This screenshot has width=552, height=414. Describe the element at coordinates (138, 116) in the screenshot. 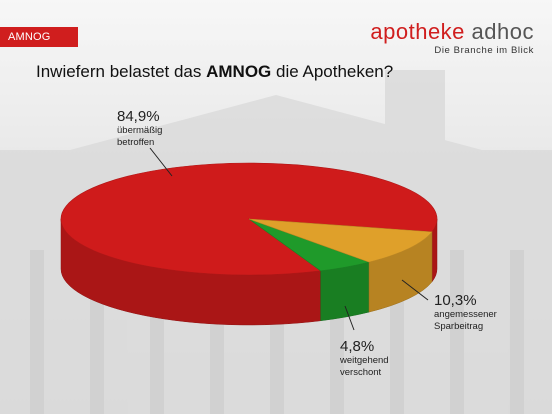

I see `label-pct-uebermaessig: 84,9%` at that location.